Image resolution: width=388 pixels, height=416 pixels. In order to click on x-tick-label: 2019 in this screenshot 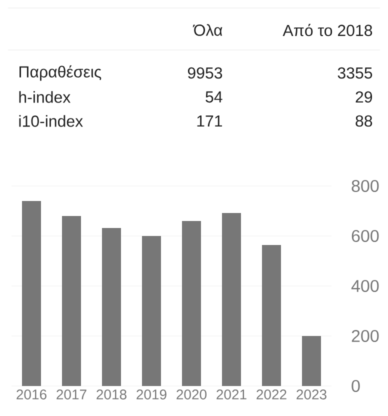, I will do `click(151, 395)`.